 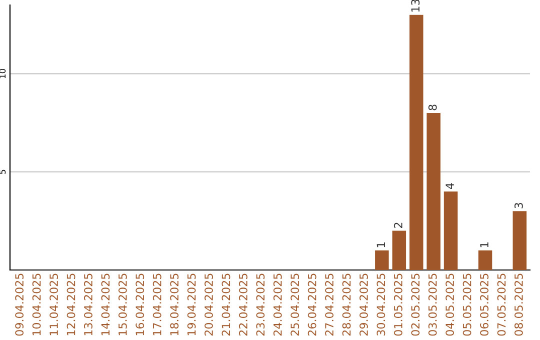 I want to click on data-label: 13, so click(x=415, y=6).